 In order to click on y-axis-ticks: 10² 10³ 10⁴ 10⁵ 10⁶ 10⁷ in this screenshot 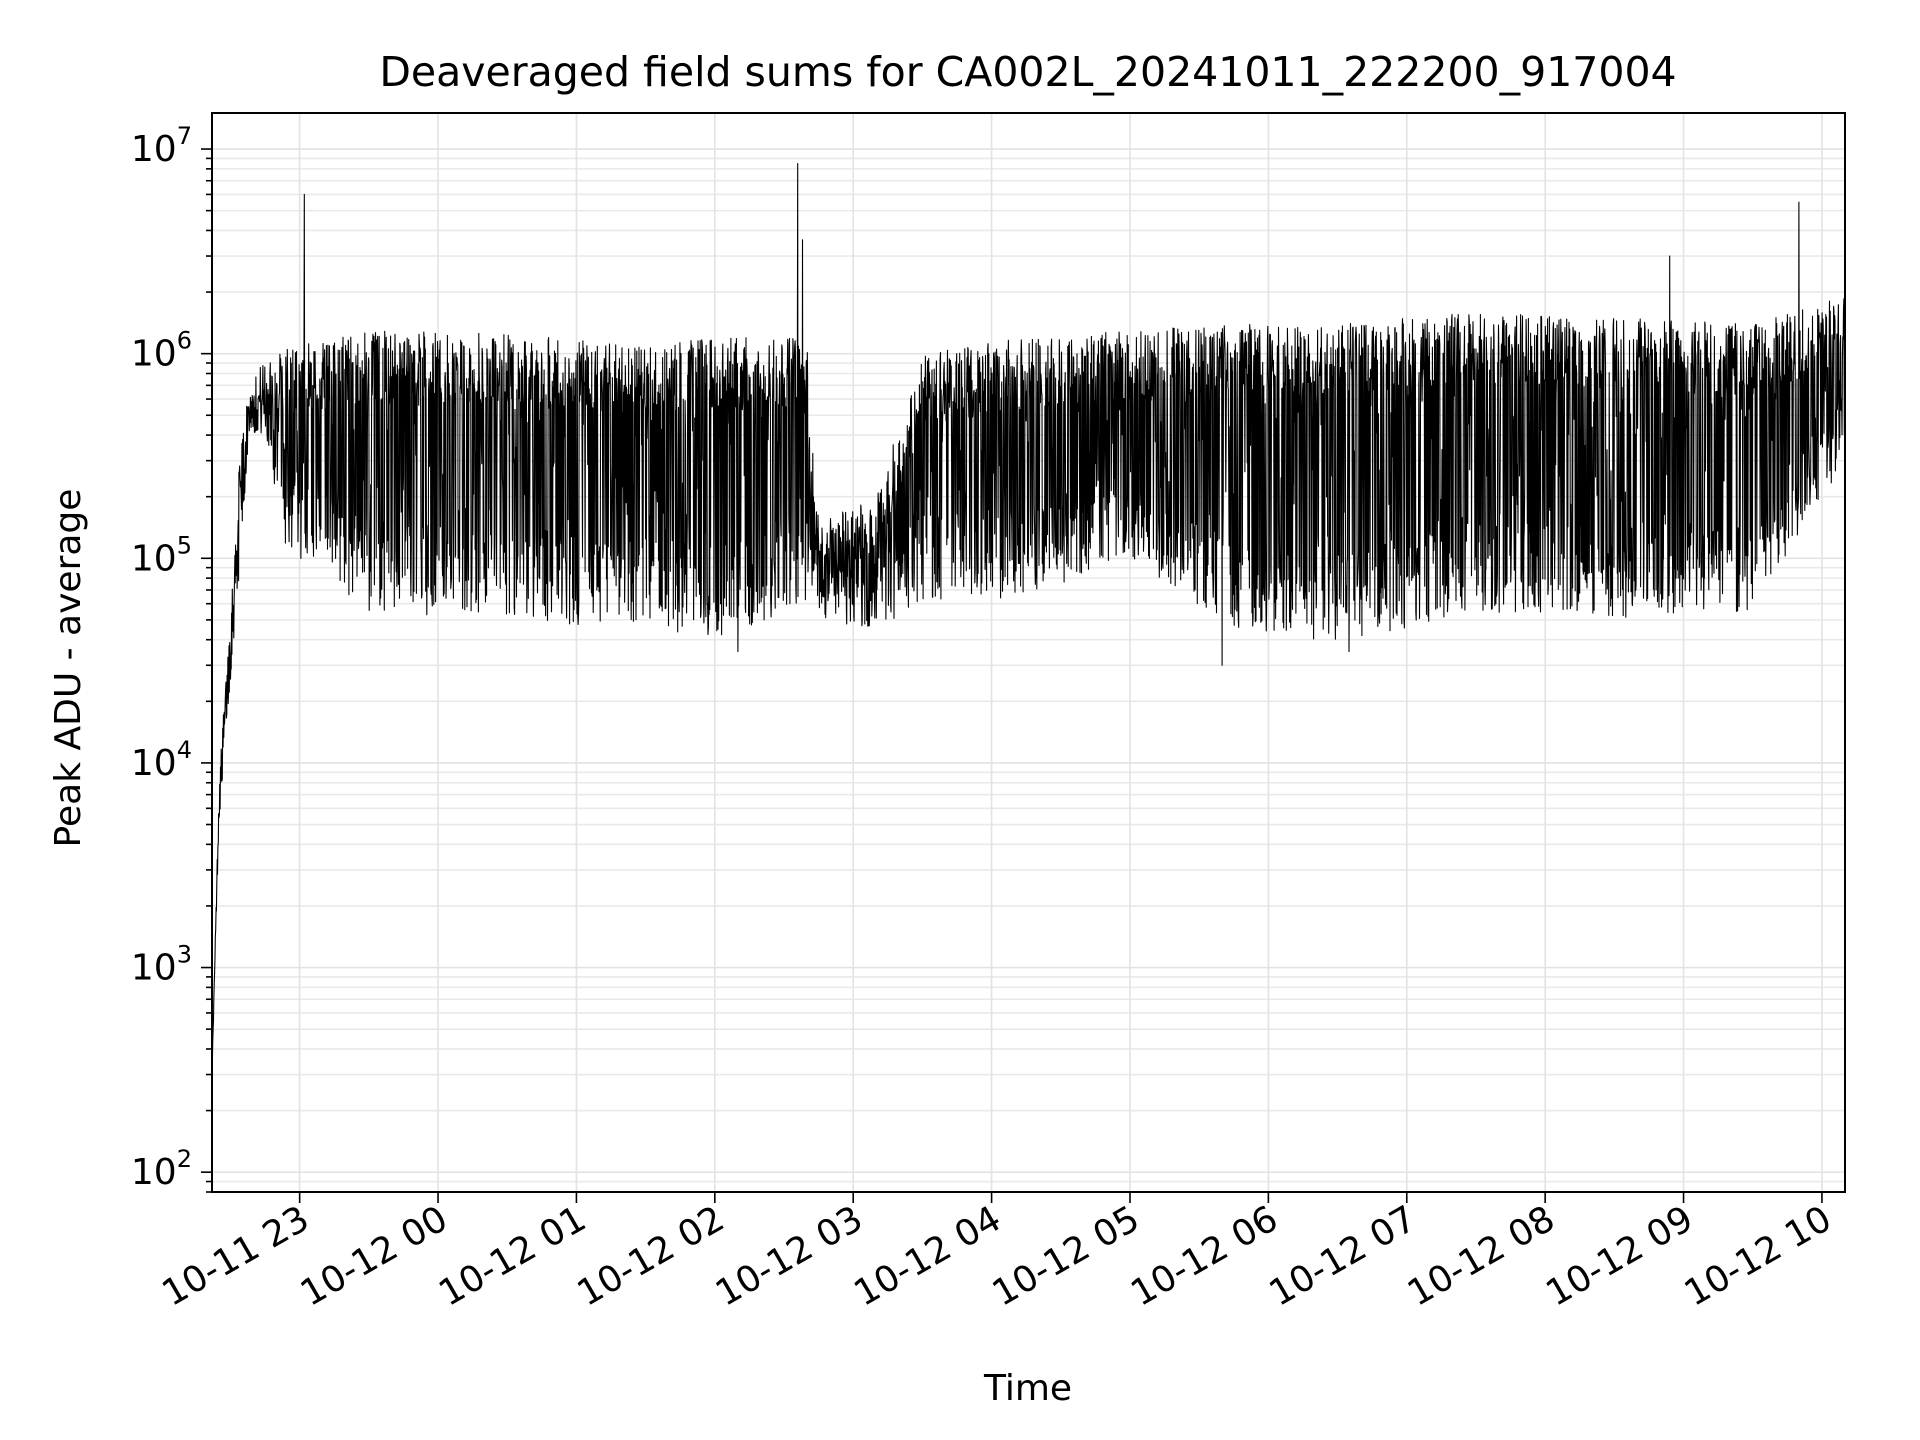, I will do `click(171, 657)`.